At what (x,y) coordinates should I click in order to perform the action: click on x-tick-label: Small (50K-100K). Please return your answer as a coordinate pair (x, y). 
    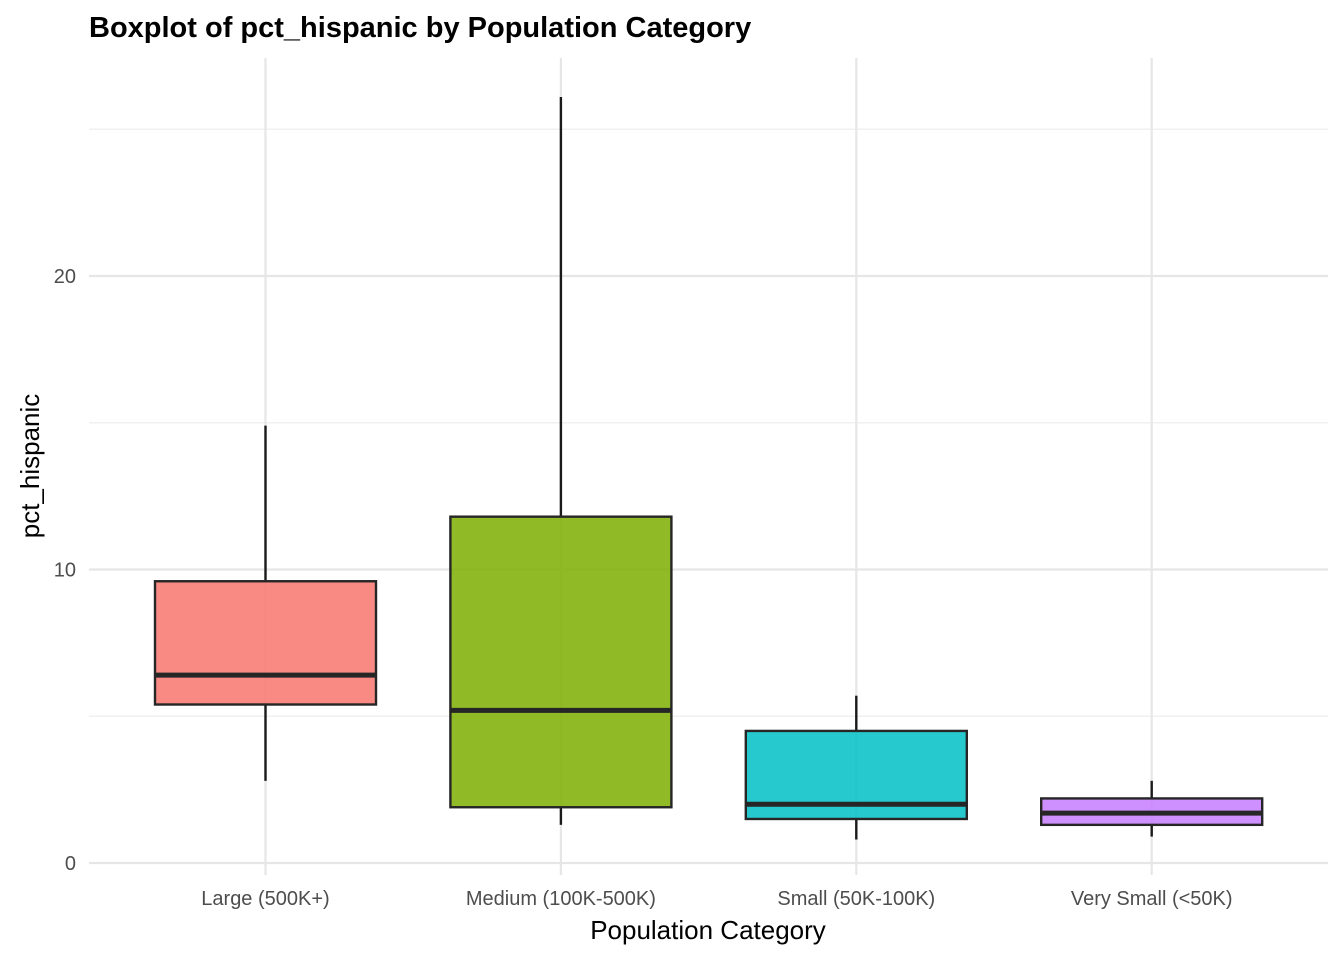
    Looking at the image, I should click on (856, 899).